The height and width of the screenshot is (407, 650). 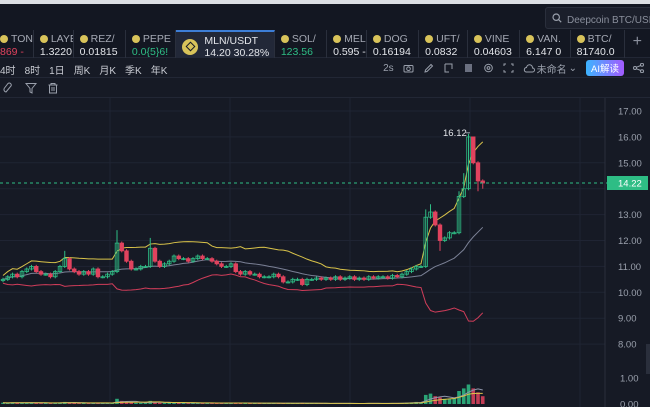 What do you see at coordinates (443, 44) in the screenshot?
I see `ticker-tab: UFT/0.0832` at bounding box center [443, 44].